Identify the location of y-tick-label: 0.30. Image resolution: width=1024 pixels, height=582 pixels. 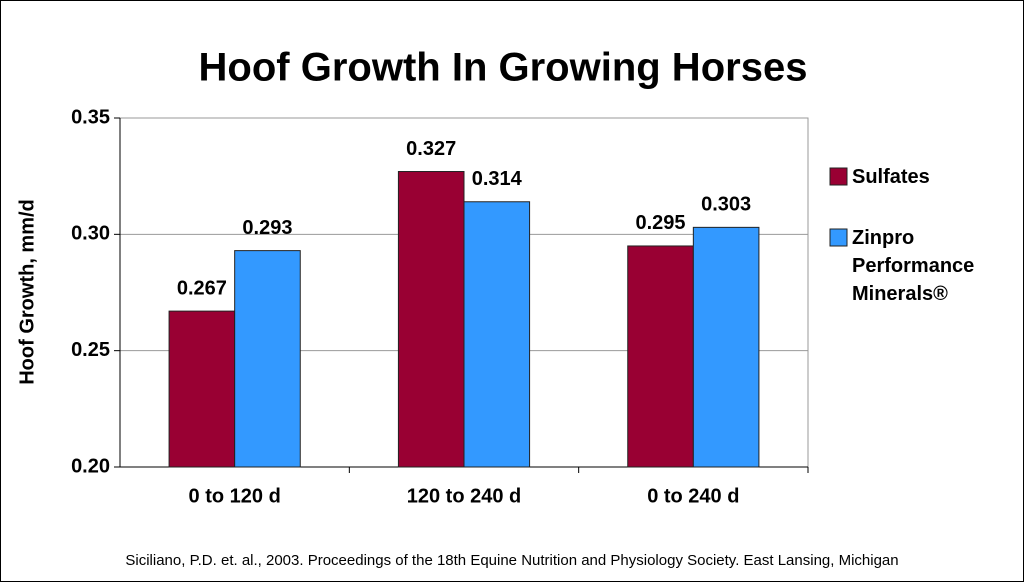
(90, 234).